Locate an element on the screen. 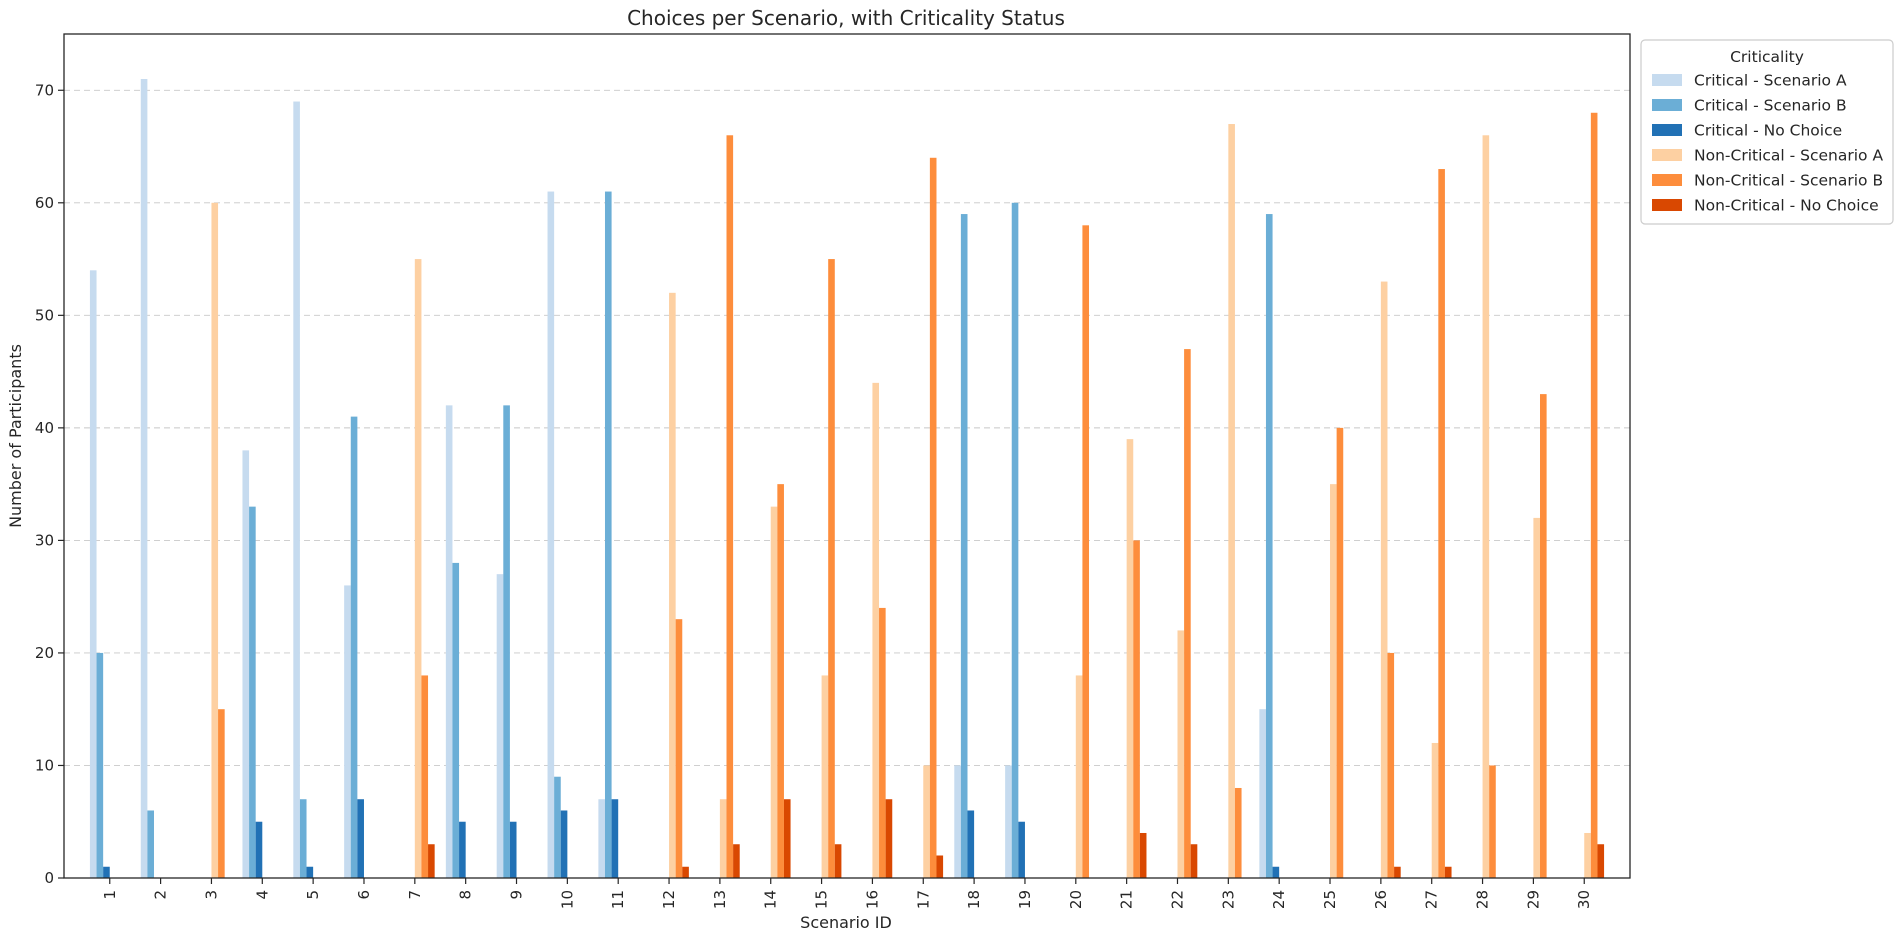  y-tick-label: 40 is located at coordinates (44, 428).